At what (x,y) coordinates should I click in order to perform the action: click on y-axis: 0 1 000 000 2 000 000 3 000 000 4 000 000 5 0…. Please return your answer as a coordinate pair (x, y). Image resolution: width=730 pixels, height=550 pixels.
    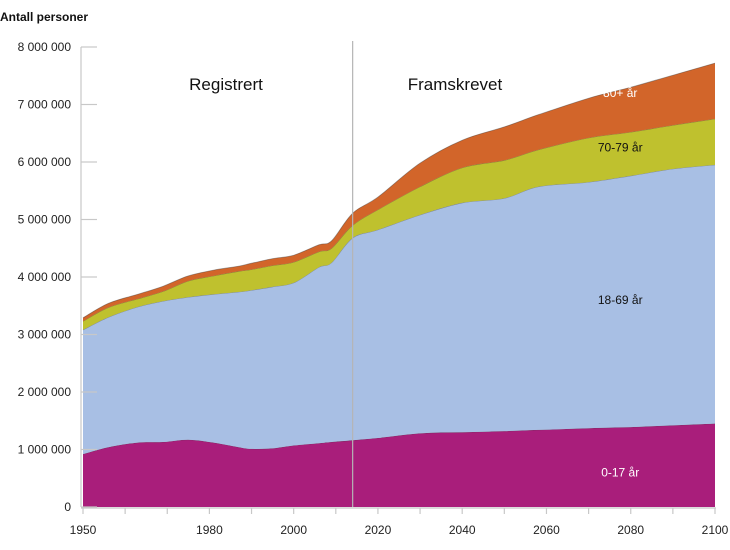
    Looking at the image, I should click on (57, 277).